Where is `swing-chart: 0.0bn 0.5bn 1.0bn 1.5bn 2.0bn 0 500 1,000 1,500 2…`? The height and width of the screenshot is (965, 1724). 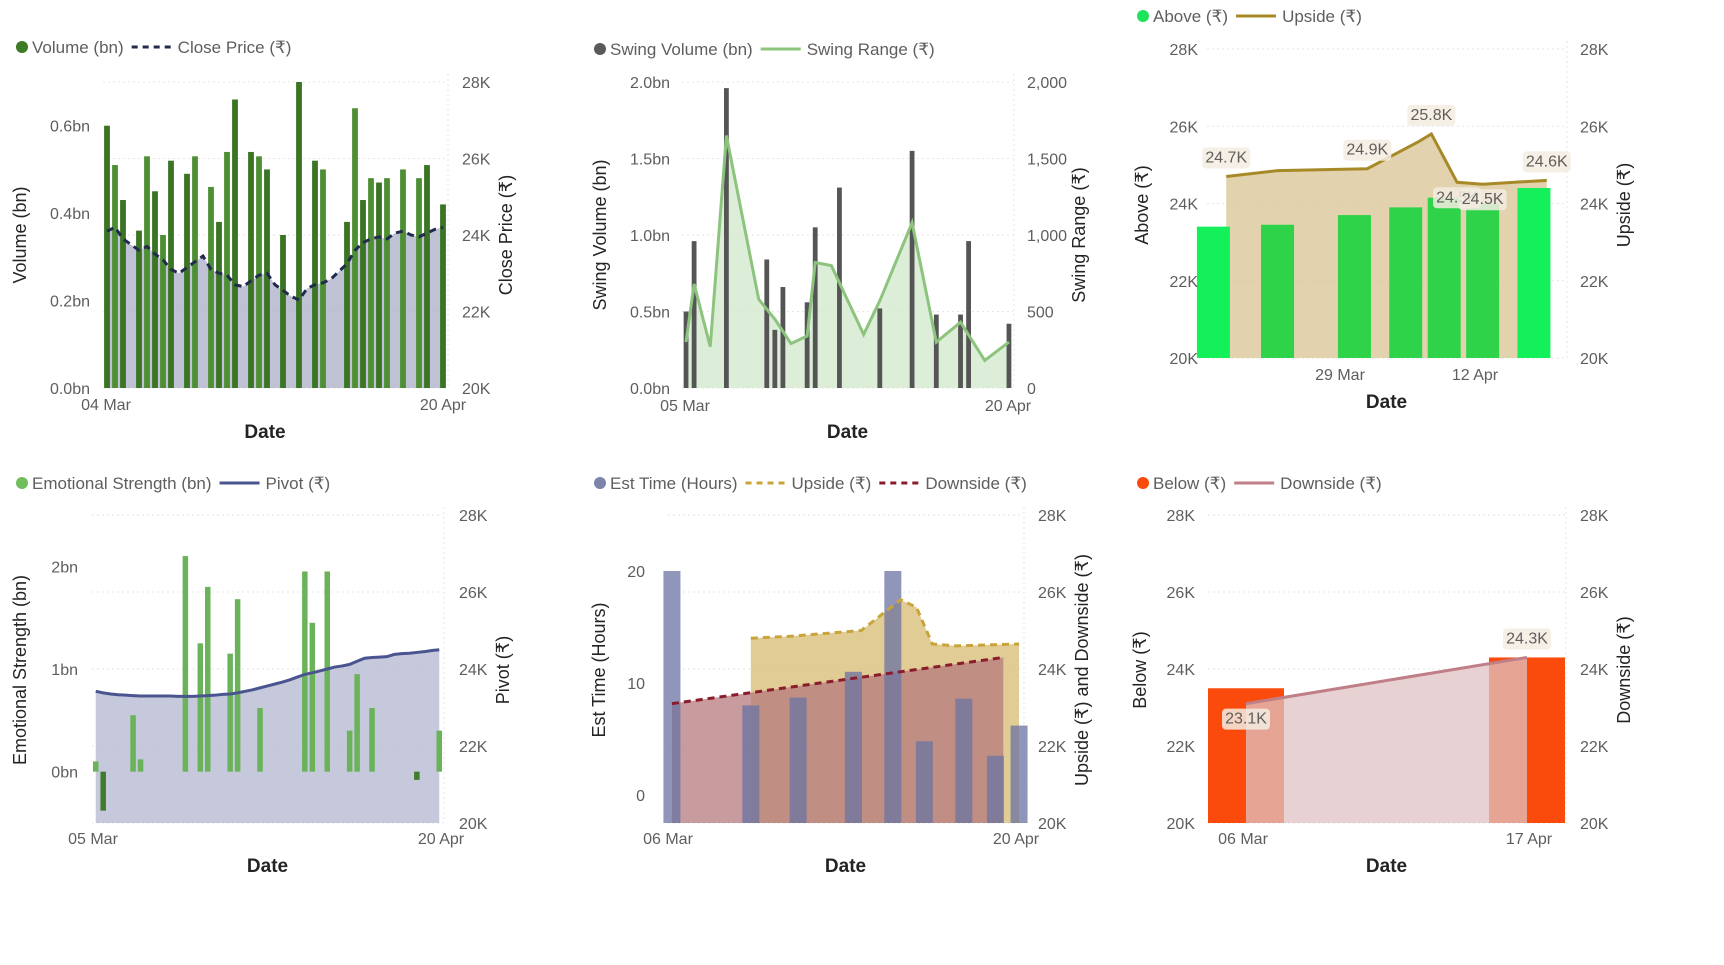
swing-chart: 0.0bn 0.5bn 1.0bn 1.5bn 2.0bn 0 500 1,000 1,500 2… is located at coordinates (839, 241).